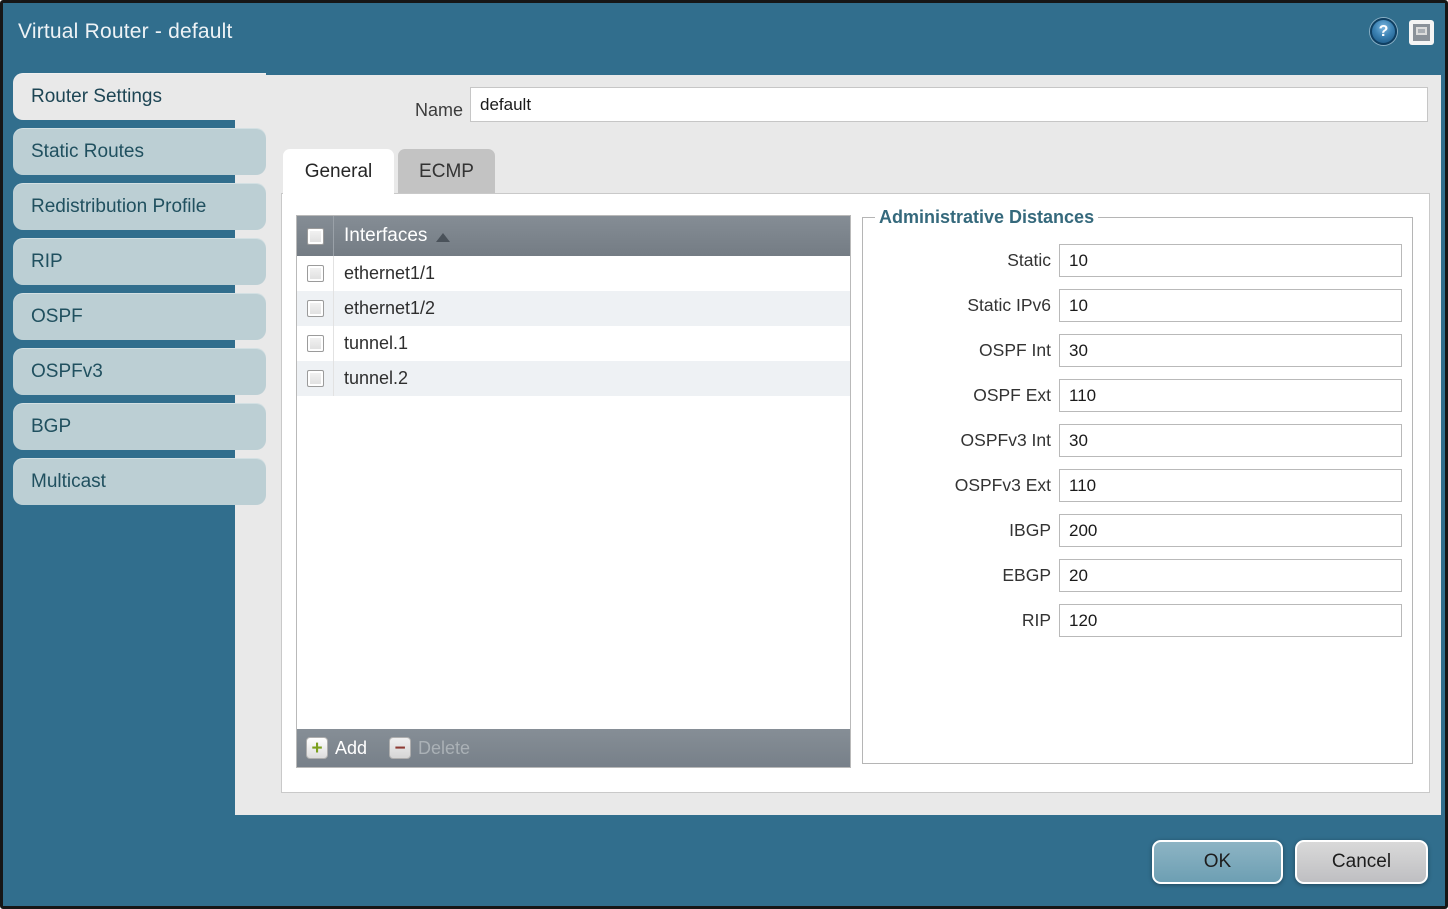  I want to click on ok-button-label: OK, so click(1217, 861).